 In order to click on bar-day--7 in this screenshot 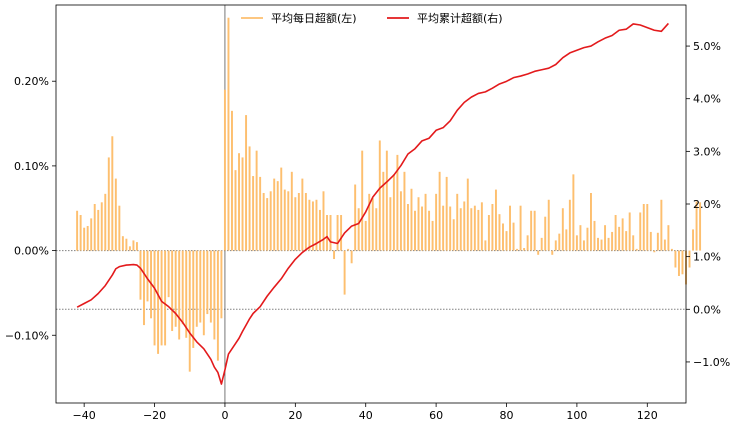, I will do `click(200, 286)`.